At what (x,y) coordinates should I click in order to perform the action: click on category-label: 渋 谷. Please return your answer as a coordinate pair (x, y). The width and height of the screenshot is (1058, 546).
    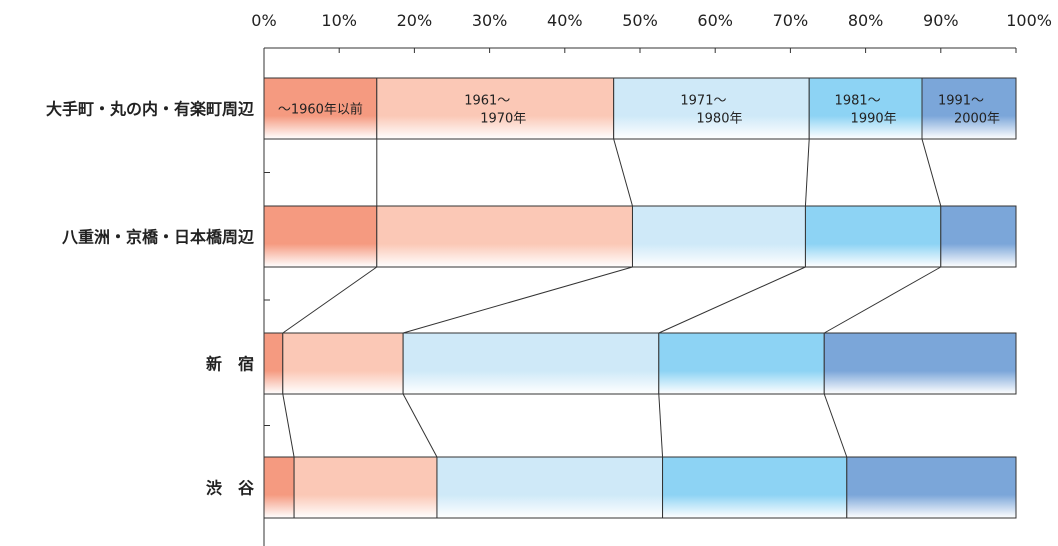
    Looking at the image, I should click on (230, 488).